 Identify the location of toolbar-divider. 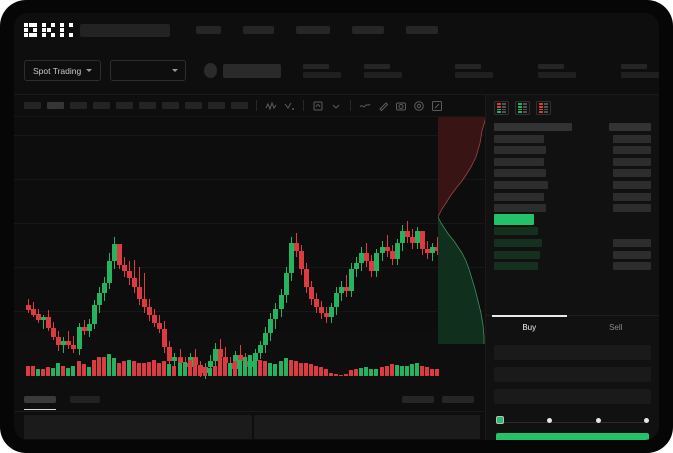
(303, 105).